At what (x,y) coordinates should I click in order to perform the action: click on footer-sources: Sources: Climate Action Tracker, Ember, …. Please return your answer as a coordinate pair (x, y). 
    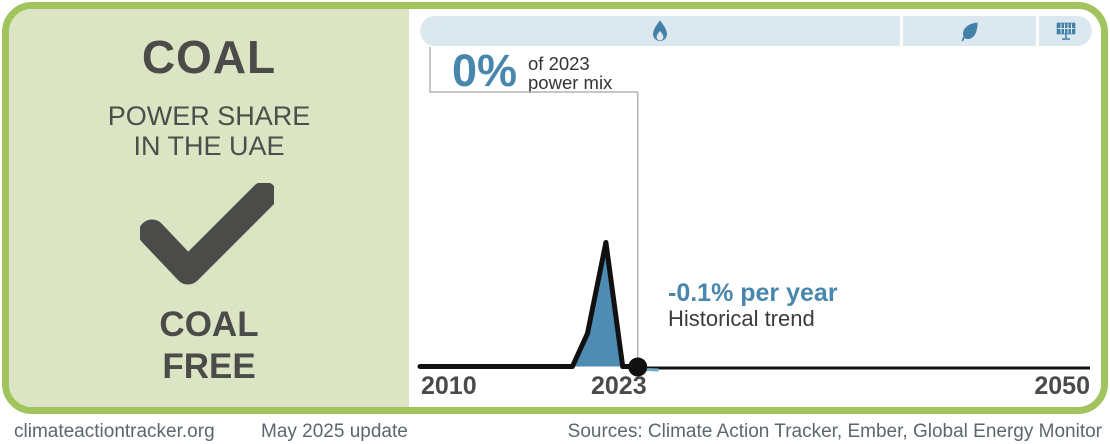
    Looking at the image, I should click on (834, 431).